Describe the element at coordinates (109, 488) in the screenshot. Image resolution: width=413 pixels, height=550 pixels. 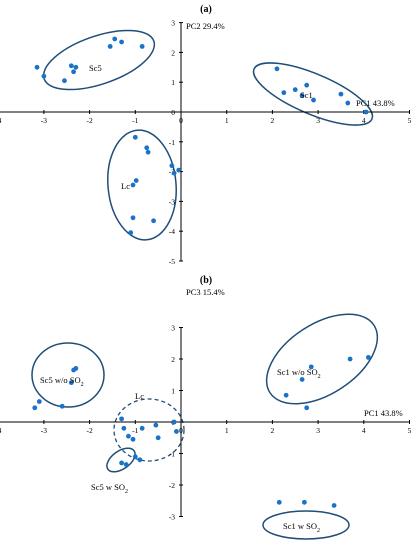
I see `sc5-w-so2-label: Sc5 w SO2` at that location.